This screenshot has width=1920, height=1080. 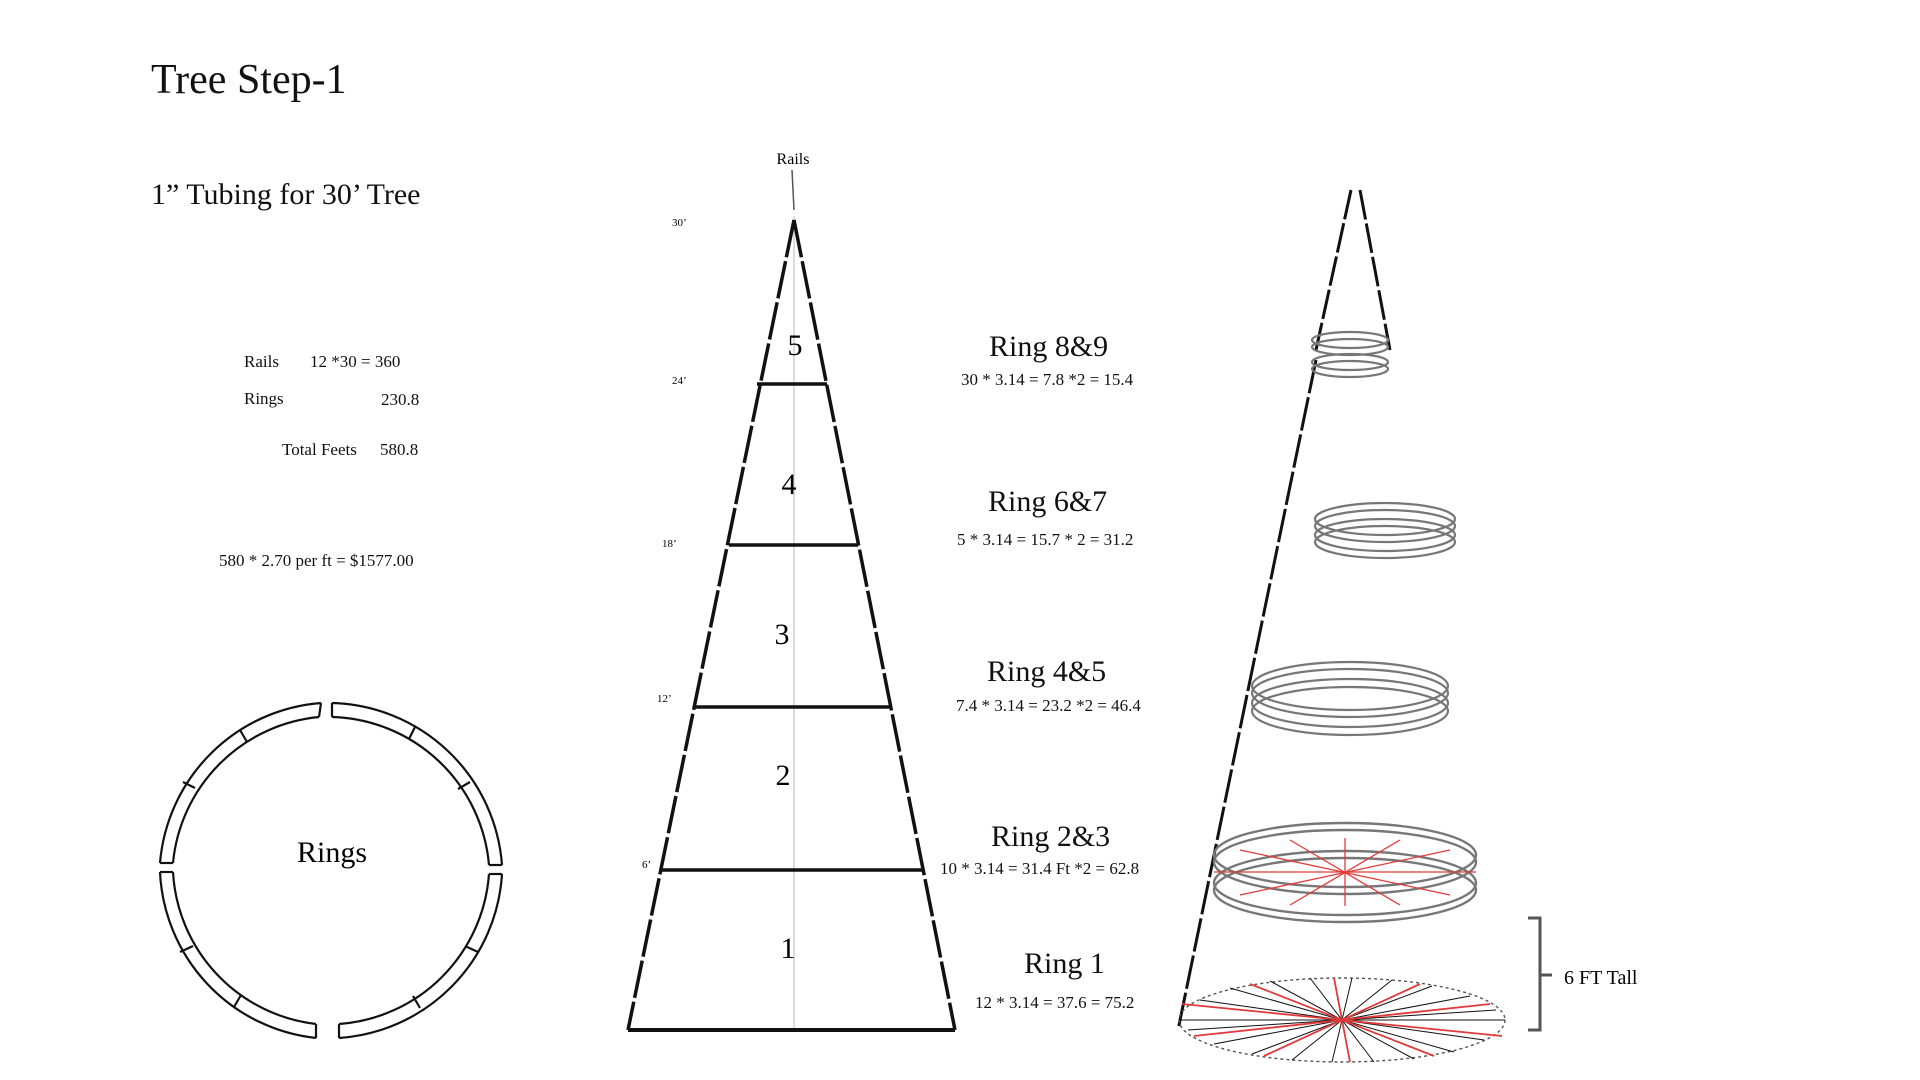 What do you see at coordinates (249, 80) in the screenshot?
I see `page-title: Tree Step-1` at bounding box center [249, 80].